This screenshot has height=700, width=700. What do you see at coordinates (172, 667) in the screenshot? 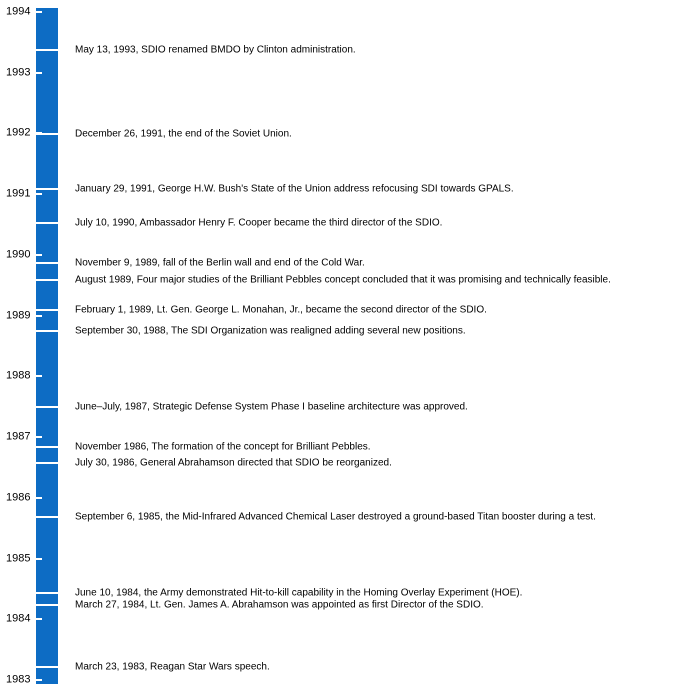
I see `event-label: March 23, 1983, Reagan Star Wars speech.` at bounding box center [172, 667].